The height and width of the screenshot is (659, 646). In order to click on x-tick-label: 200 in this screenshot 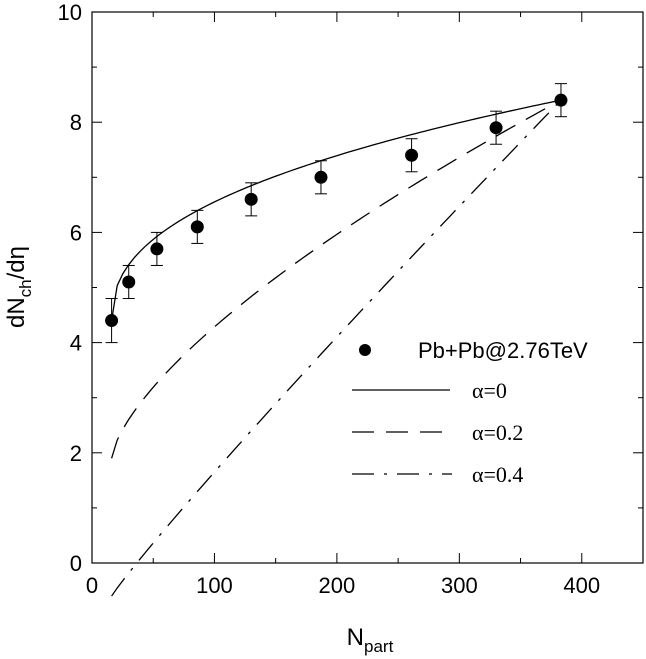, I will do `click(337, 585)`.